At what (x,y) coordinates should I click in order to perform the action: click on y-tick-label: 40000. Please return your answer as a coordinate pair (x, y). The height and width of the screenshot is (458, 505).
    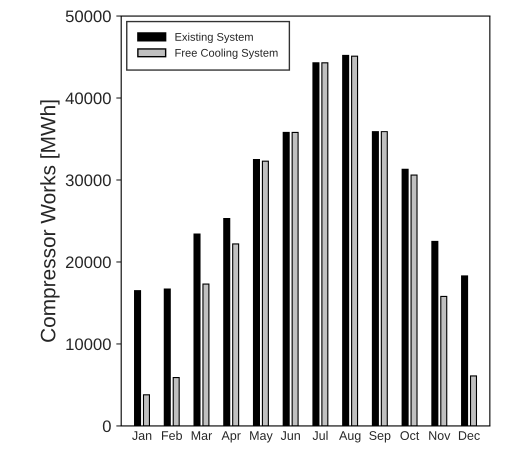
    Looking at the image, I should click on (88, 98).